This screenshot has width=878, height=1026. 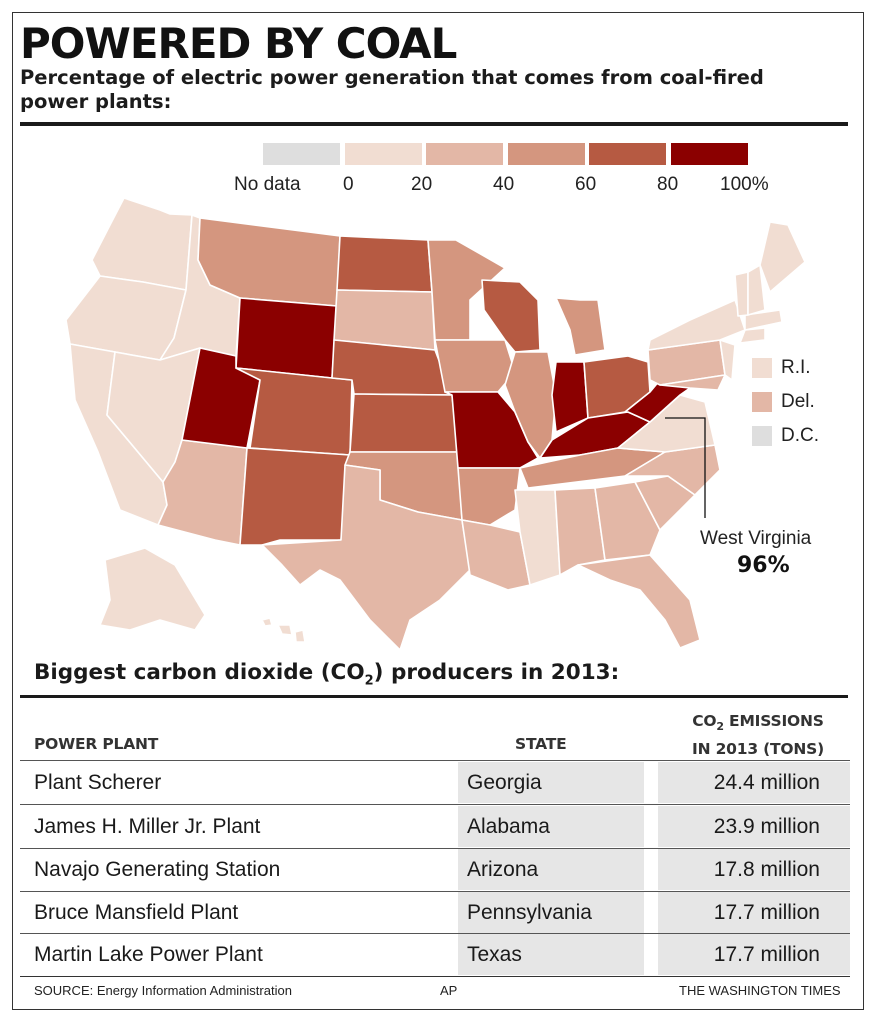 What do you see at coordinates (267, 184) in the screenshot?
I see `legend-label-no-data: No data` at bounding box center [267, 184].